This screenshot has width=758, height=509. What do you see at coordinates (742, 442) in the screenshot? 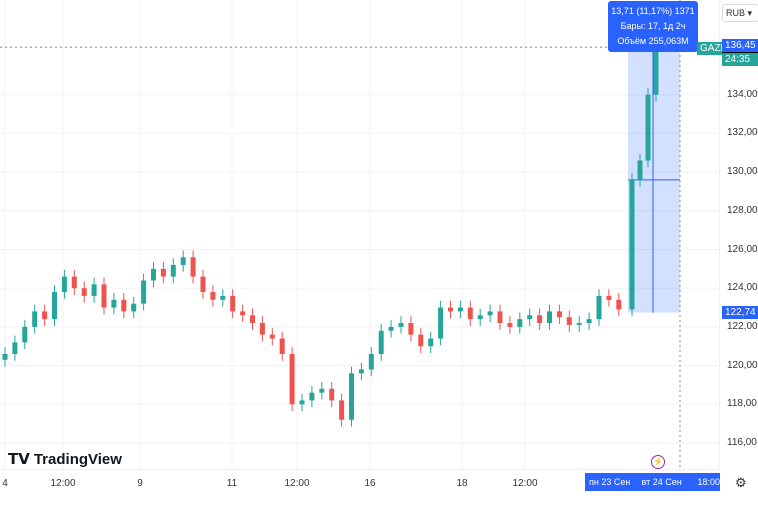
I see `y-tick-label: 116,00` at bounding box center [742, 442].